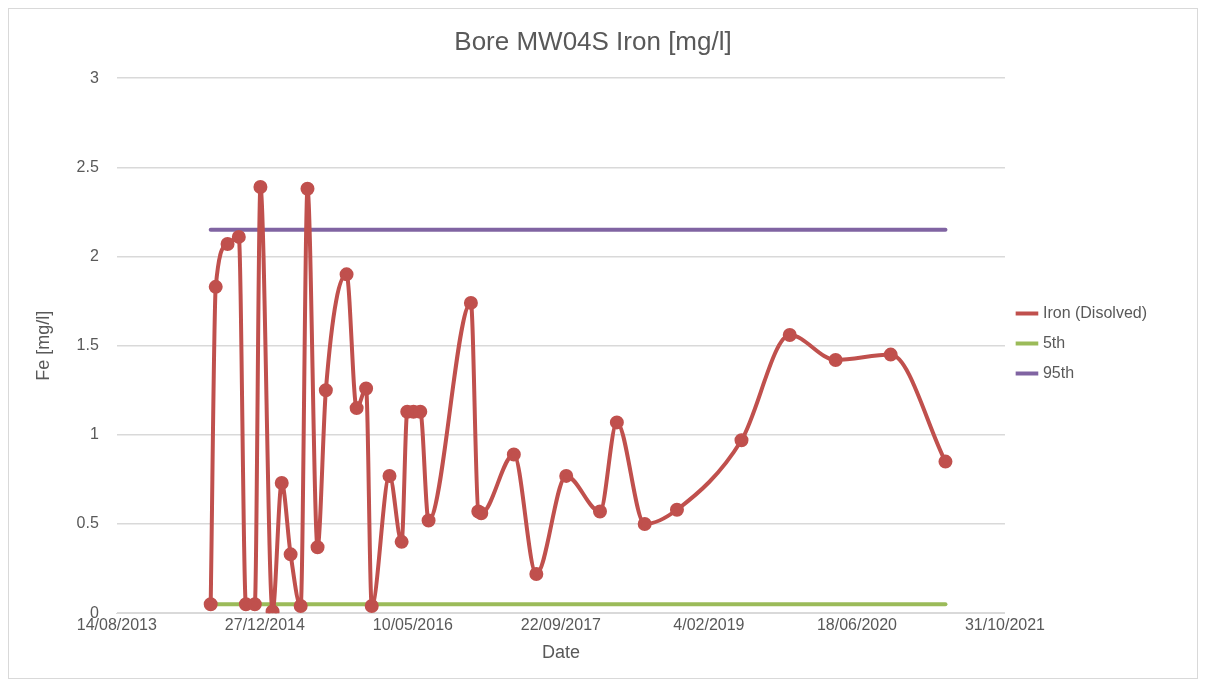 Image resolution: width=1206 pixels, height=687 pixels. What do you see at coordinates (94, 434) in the screenshot?
I see `y-tick-label: 1` at bounding box center [94, 434].